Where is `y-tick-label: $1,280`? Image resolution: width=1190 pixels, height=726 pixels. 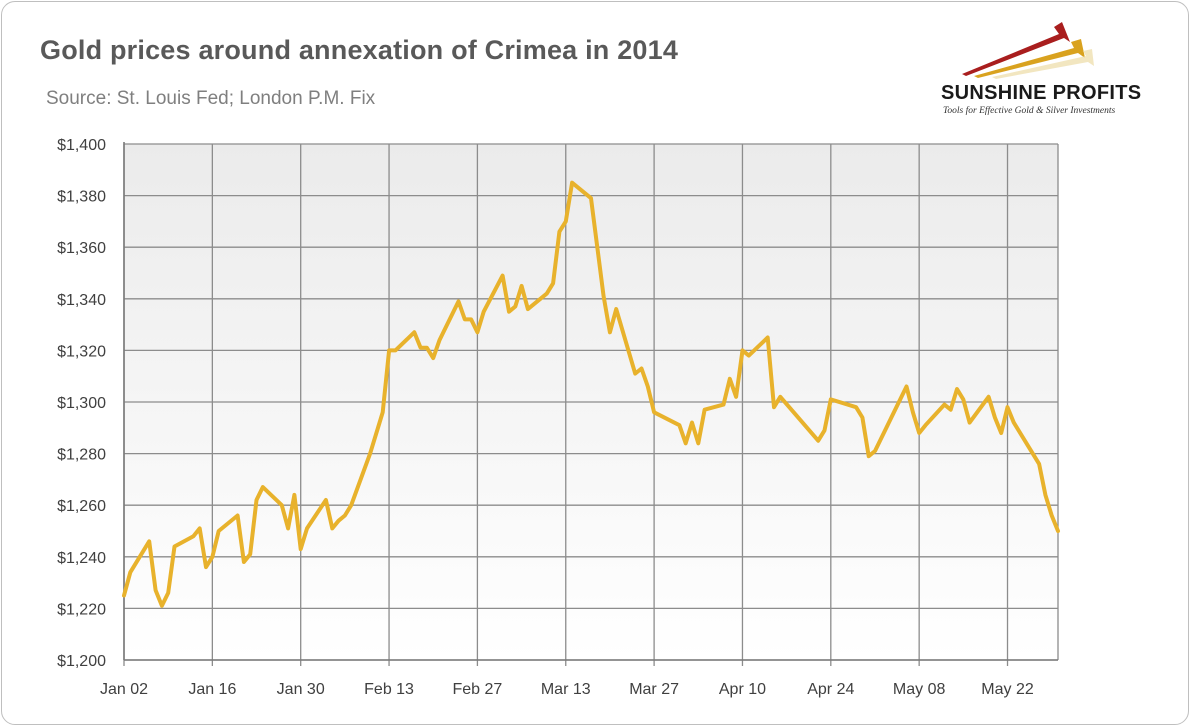 y-tick-label: $1,280 is located at coordinates (81, 455).